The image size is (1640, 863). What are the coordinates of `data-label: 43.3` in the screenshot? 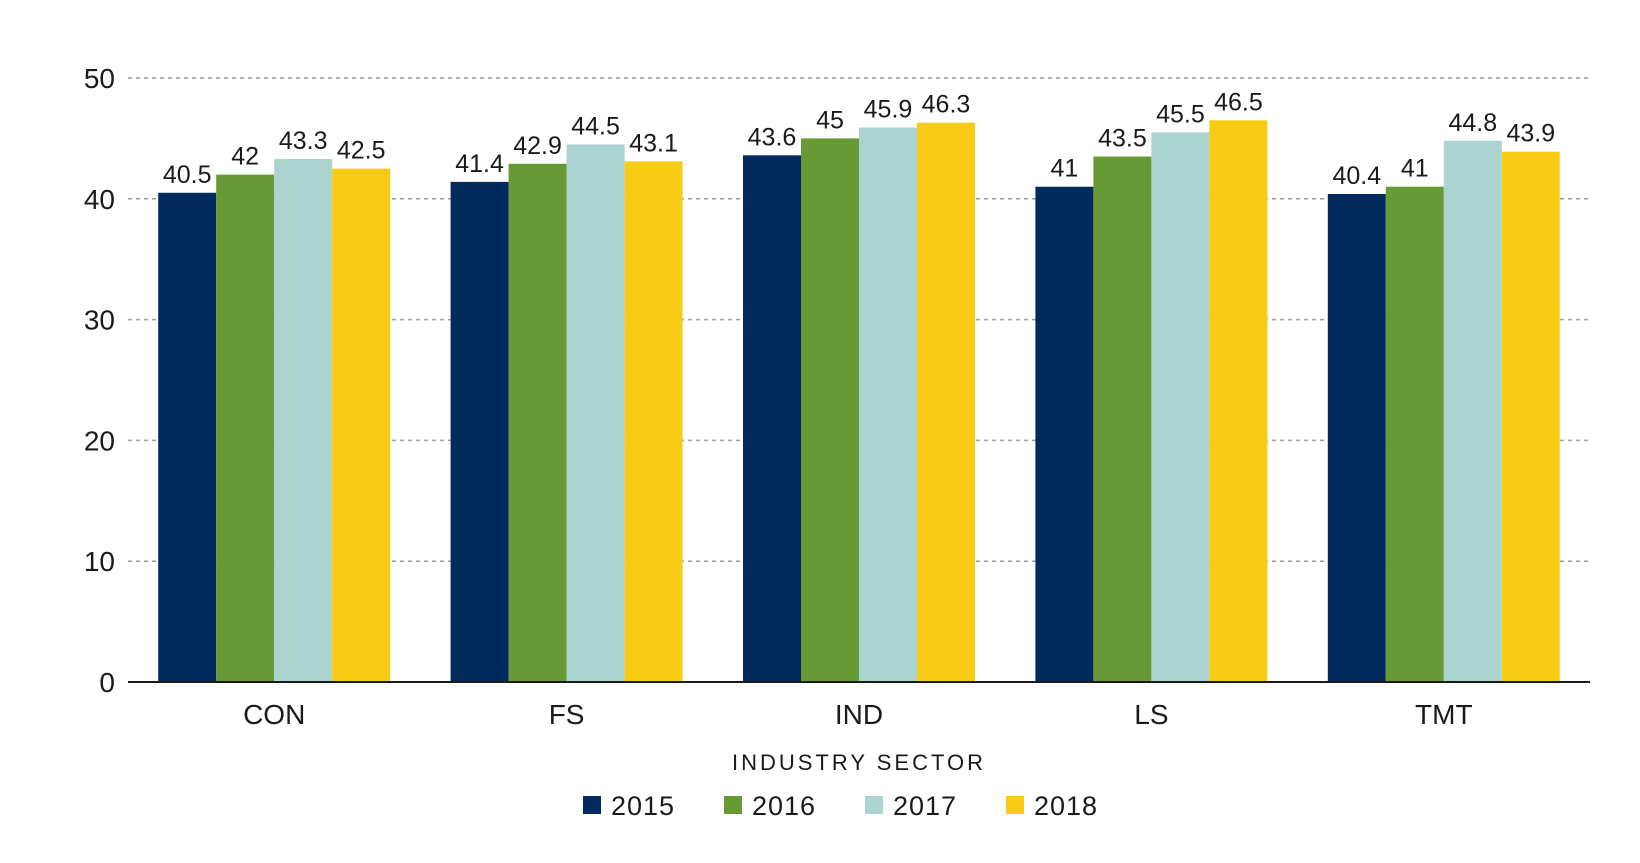 It's located at (303, 141).